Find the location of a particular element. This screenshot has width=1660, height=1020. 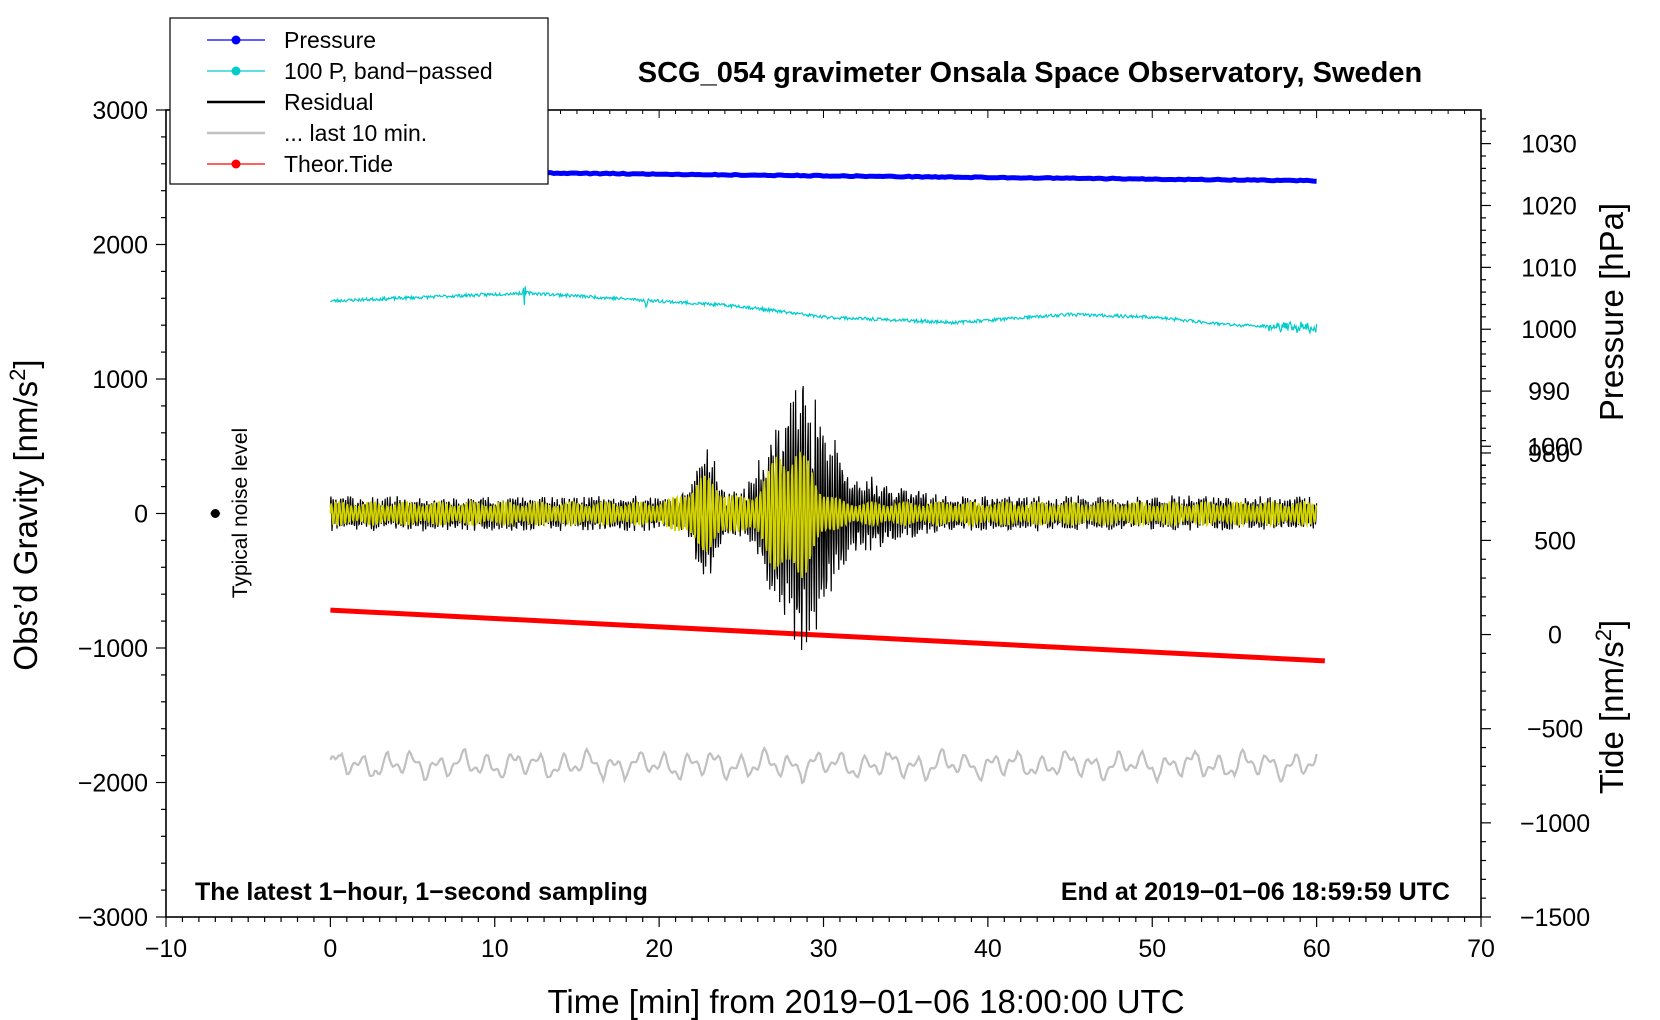

left-axis-title-main: Obs’d Gravity [nm/s is located at coordinates (25, 526).